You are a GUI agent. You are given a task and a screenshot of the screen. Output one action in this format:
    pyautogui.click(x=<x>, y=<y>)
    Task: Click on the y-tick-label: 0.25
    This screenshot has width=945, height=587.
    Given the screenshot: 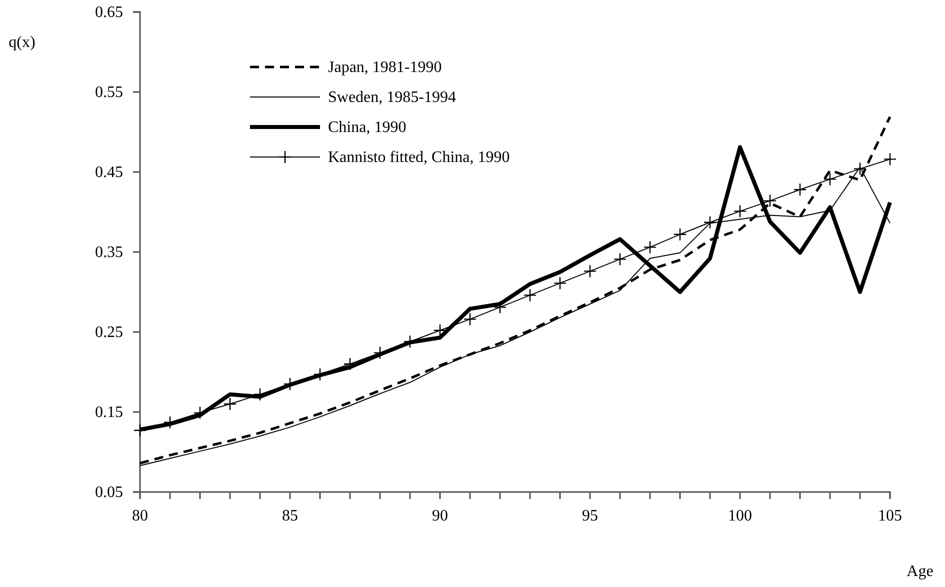 What is the action you would take?
    pyautogui.click(x=109, y=333)
    